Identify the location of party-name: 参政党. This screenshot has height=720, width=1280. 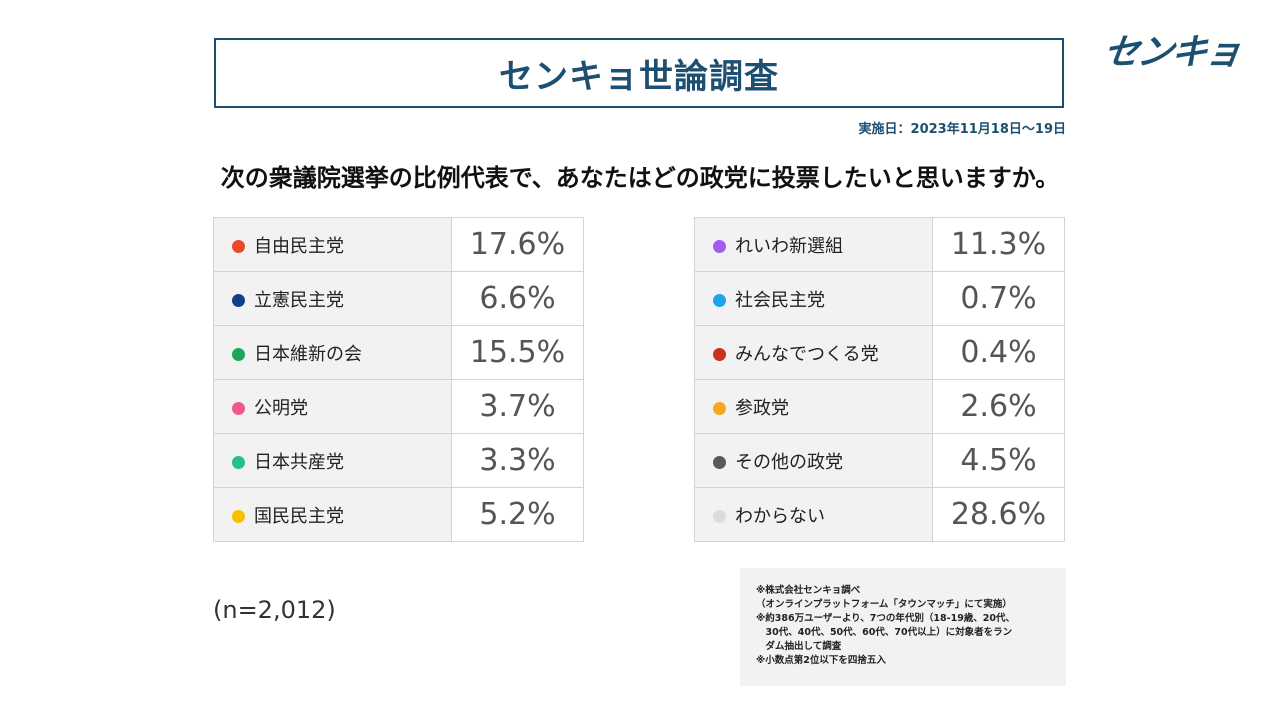
(762, 408).